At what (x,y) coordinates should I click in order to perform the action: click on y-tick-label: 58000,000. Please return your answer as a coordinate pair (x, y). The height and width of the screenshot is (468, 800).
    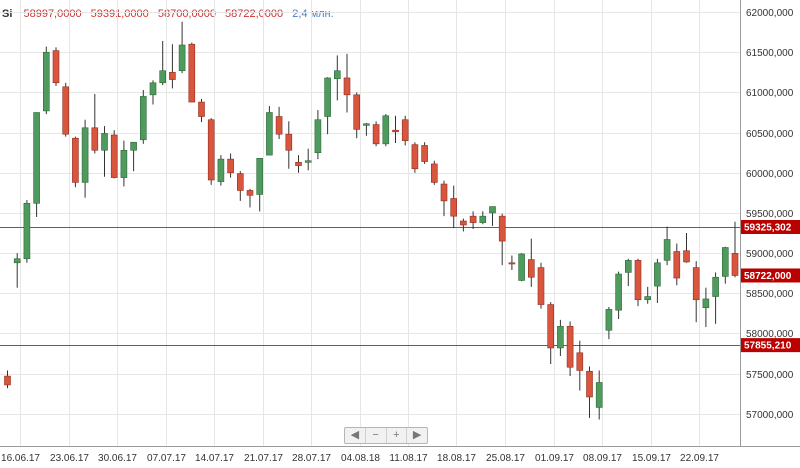
    Looking at the image, I should click on (770, 334).